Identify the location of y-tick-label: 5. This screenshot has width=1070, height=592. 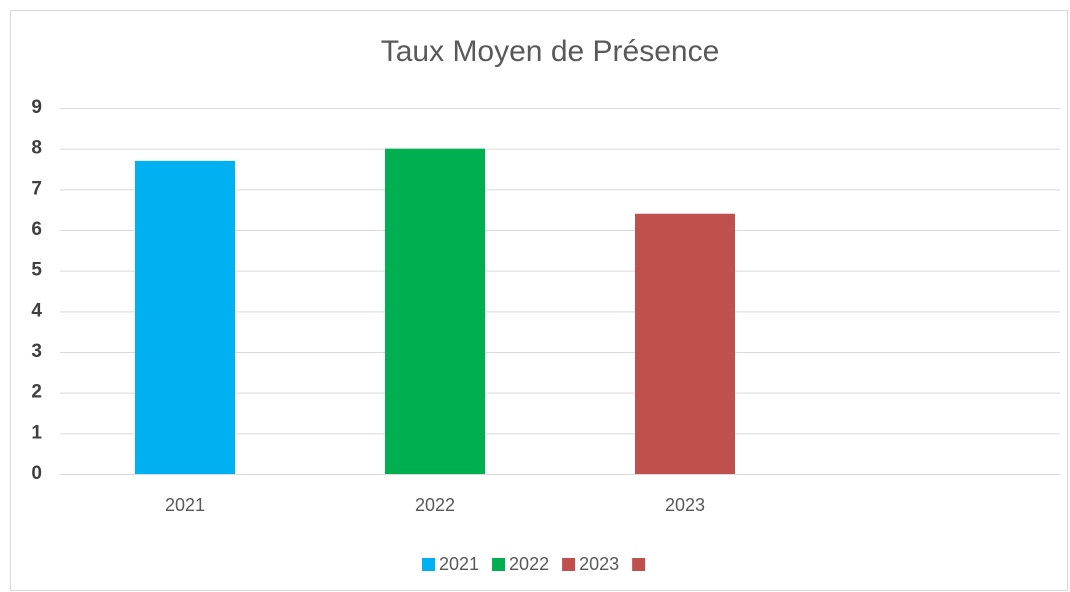
(36, 270).